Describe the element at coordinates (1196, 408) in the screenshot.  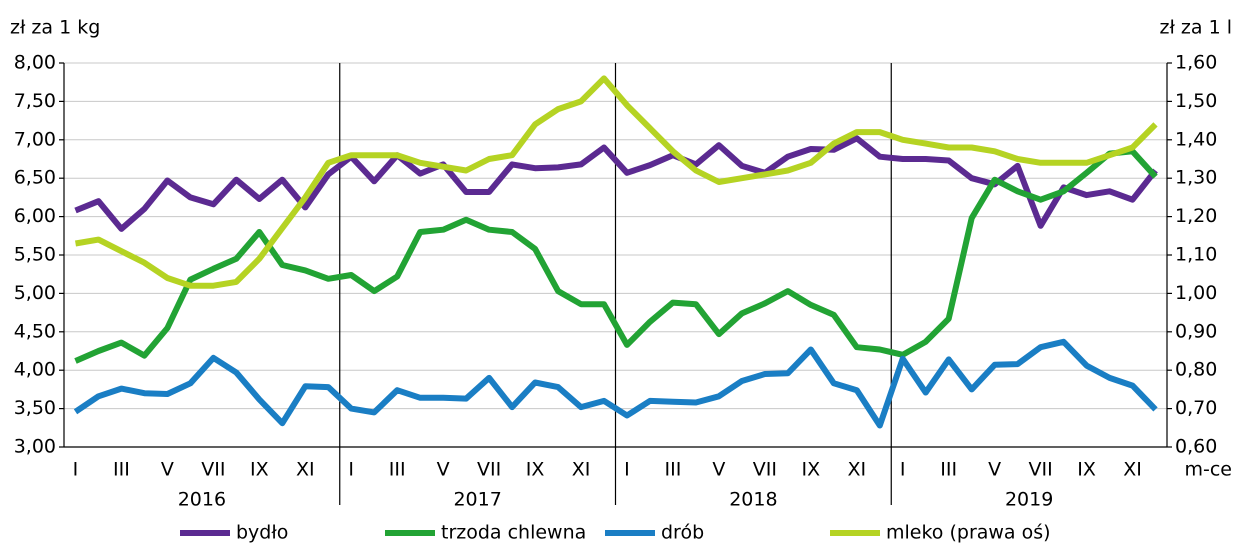
I see `y2-tick-label: 0,70` at that location.